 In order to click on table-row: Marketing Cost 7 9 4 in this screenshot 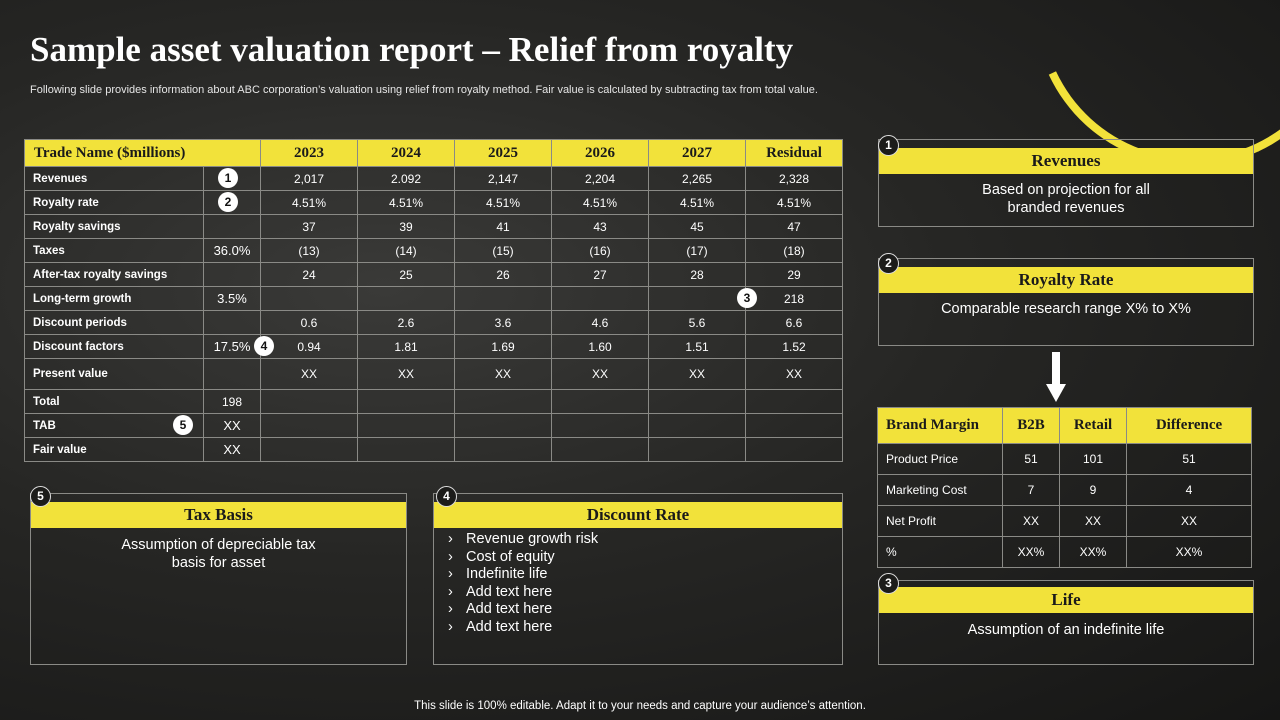, I will do `click(1064, 490)`.